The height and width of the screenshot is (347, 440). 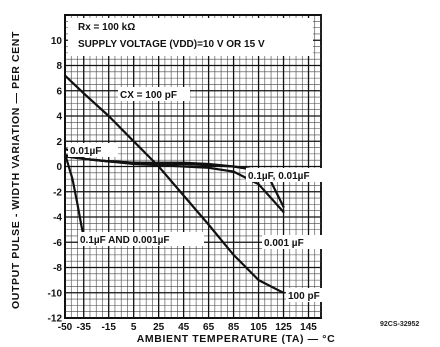 What do you see at coordinates (55, 293) in the screenshot?
I see `y-tick-label: -10` at bounding box center [55, 293].